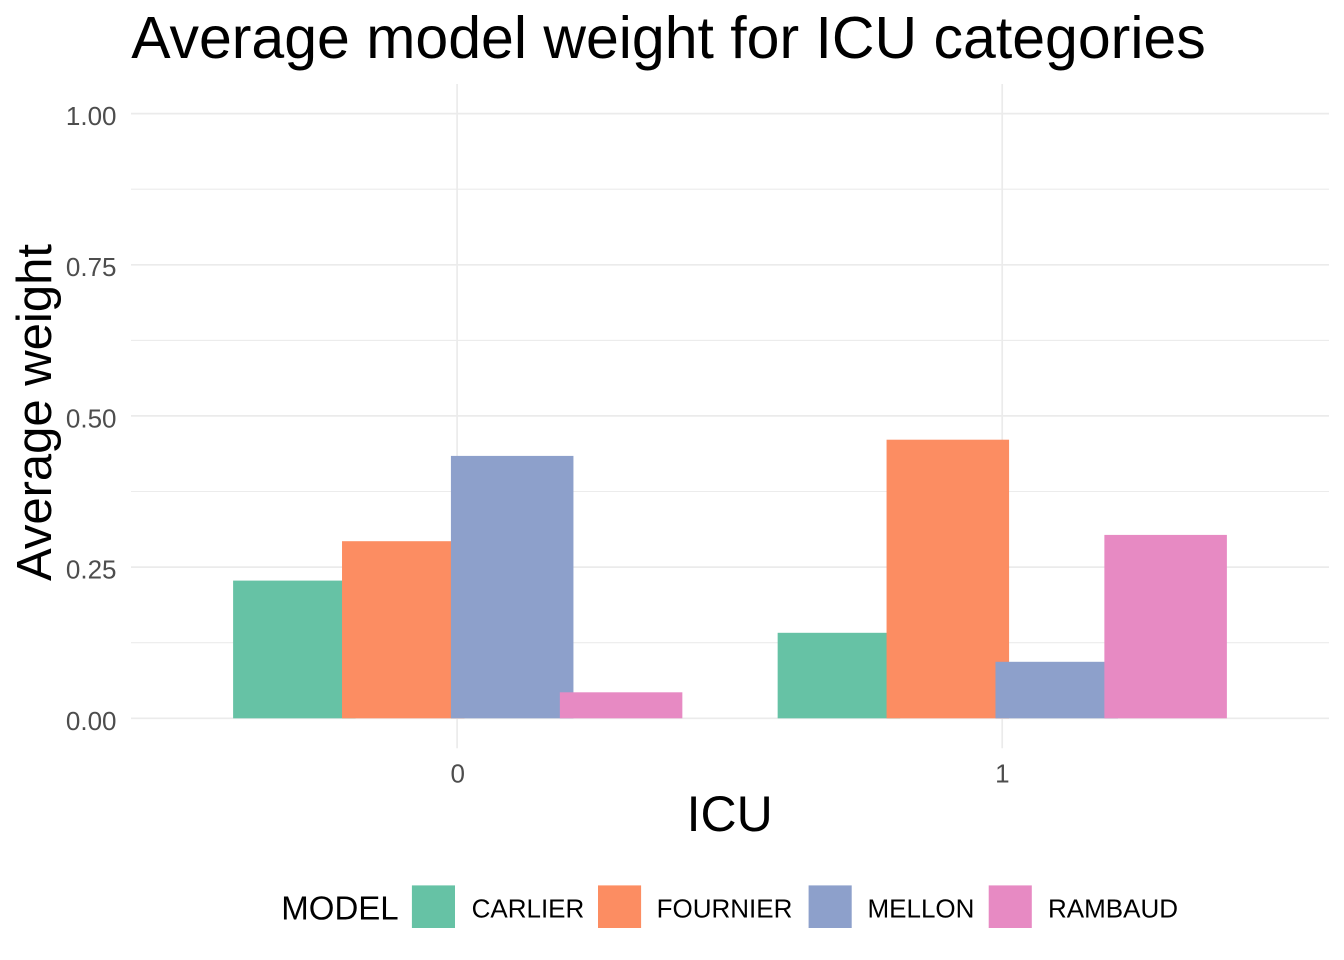 This screenshot has width=1344, height=960. Describe the element at coordinates (339, 907) in the screenshot. I see `svg-text: MODEL` at that location.